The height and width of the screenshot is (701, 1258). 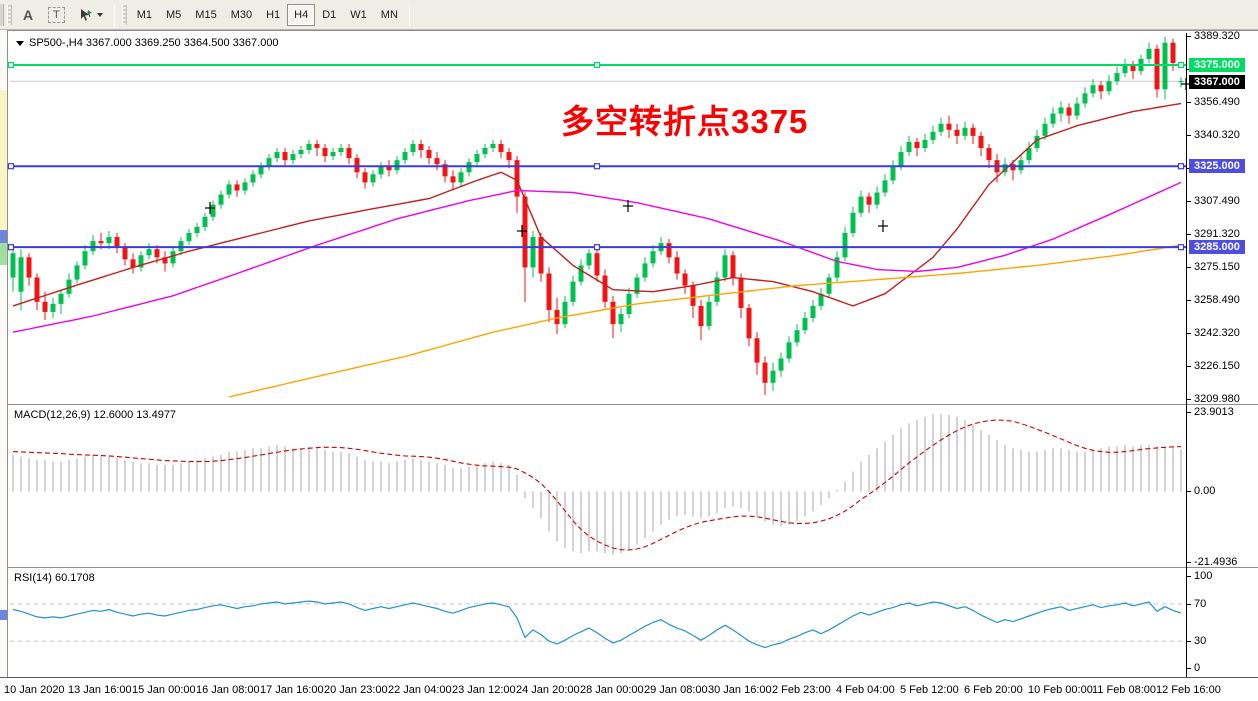 What do you see at coordinates (865, 690) in the screenshot?
I see `time-axis-label: 4 Feb 04:00` at bounding box center [865, 690].